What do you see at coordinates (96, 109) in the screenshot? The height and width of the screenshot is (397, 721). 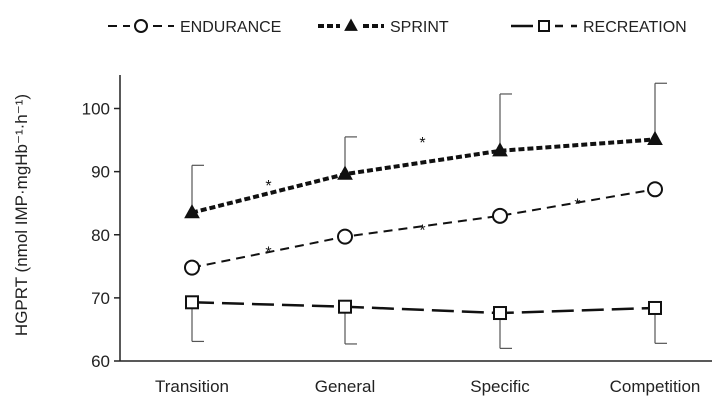 I see `y-tick-label: 100` at bounding box center [96, 109].